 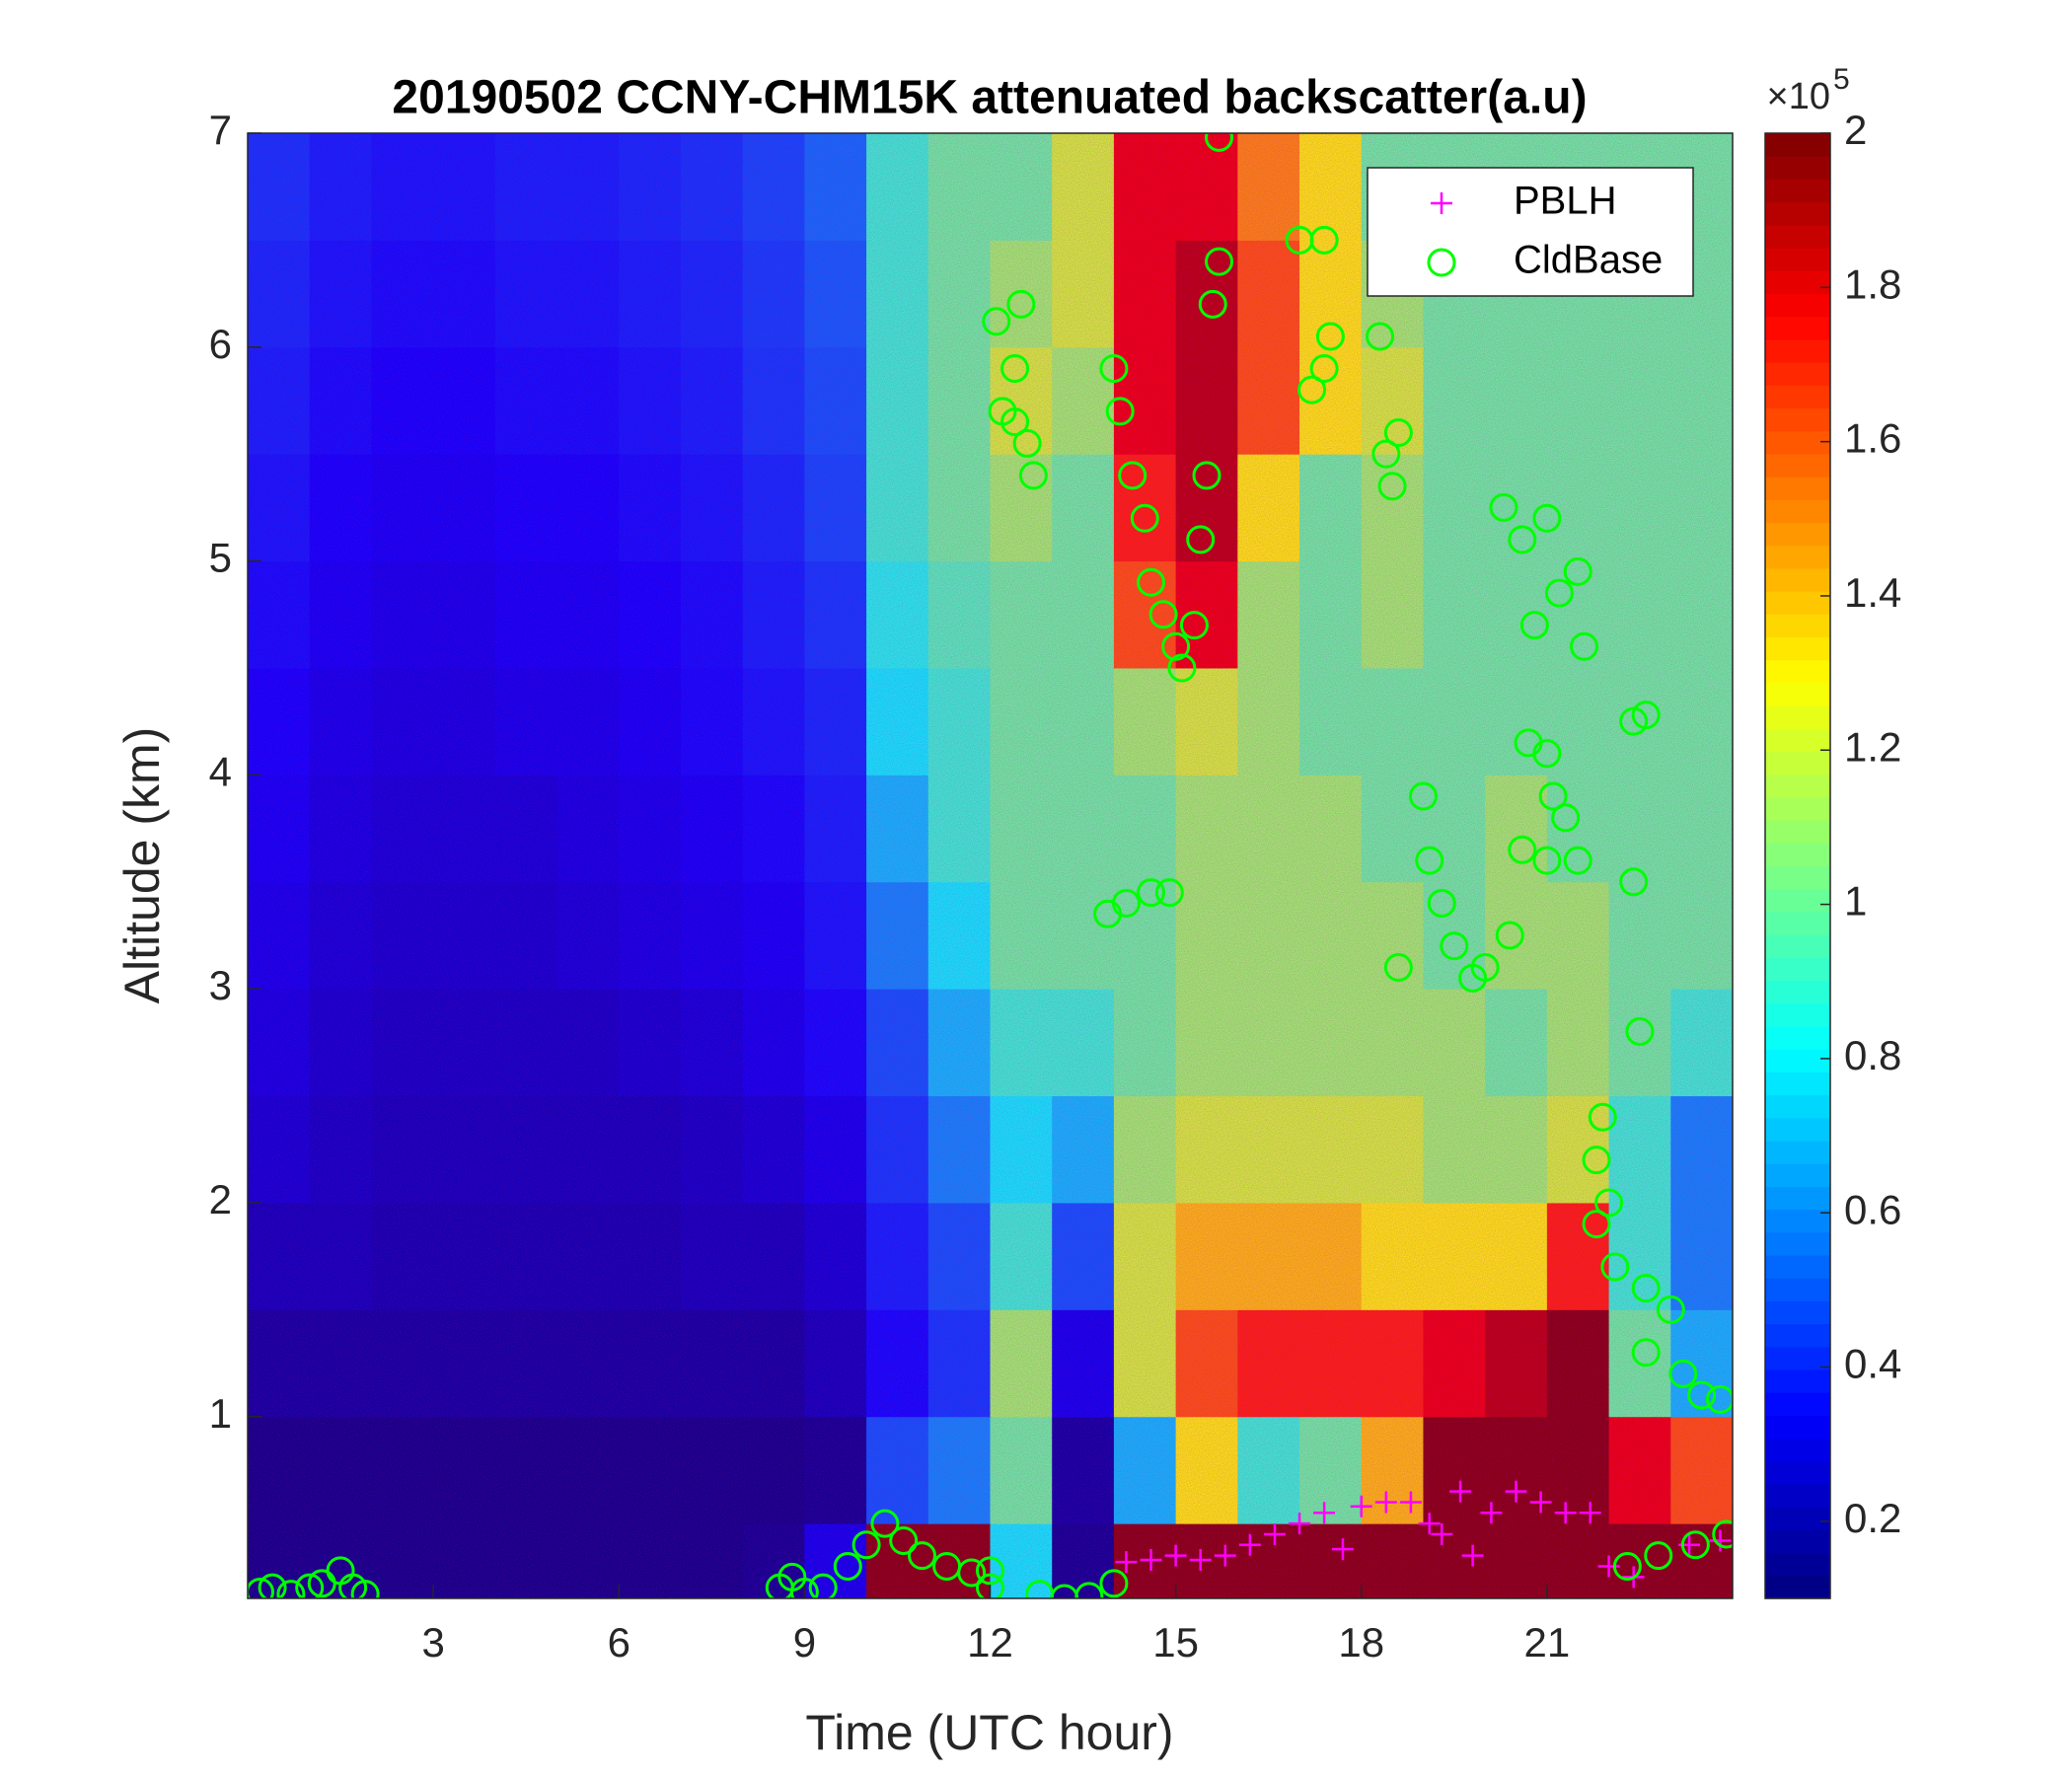 I want to click on x-tick-label: 9, so click(x=805, y=1642).